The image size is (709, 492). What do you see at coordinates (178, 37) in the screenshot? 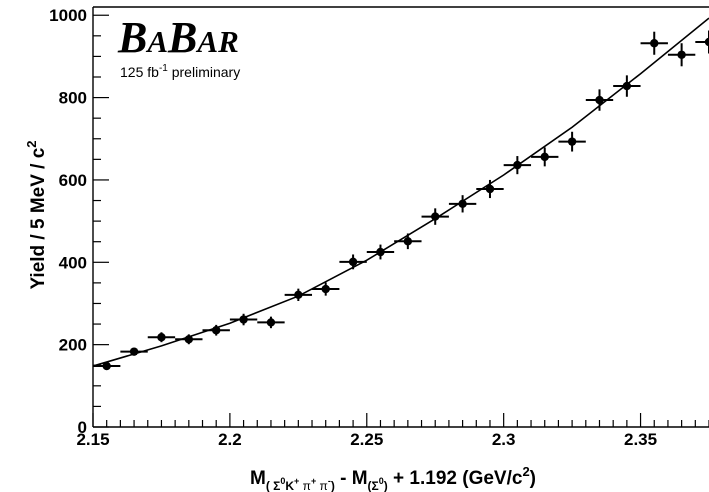
I see `babar-logo: BABAR` at bounding box center [178, 37].